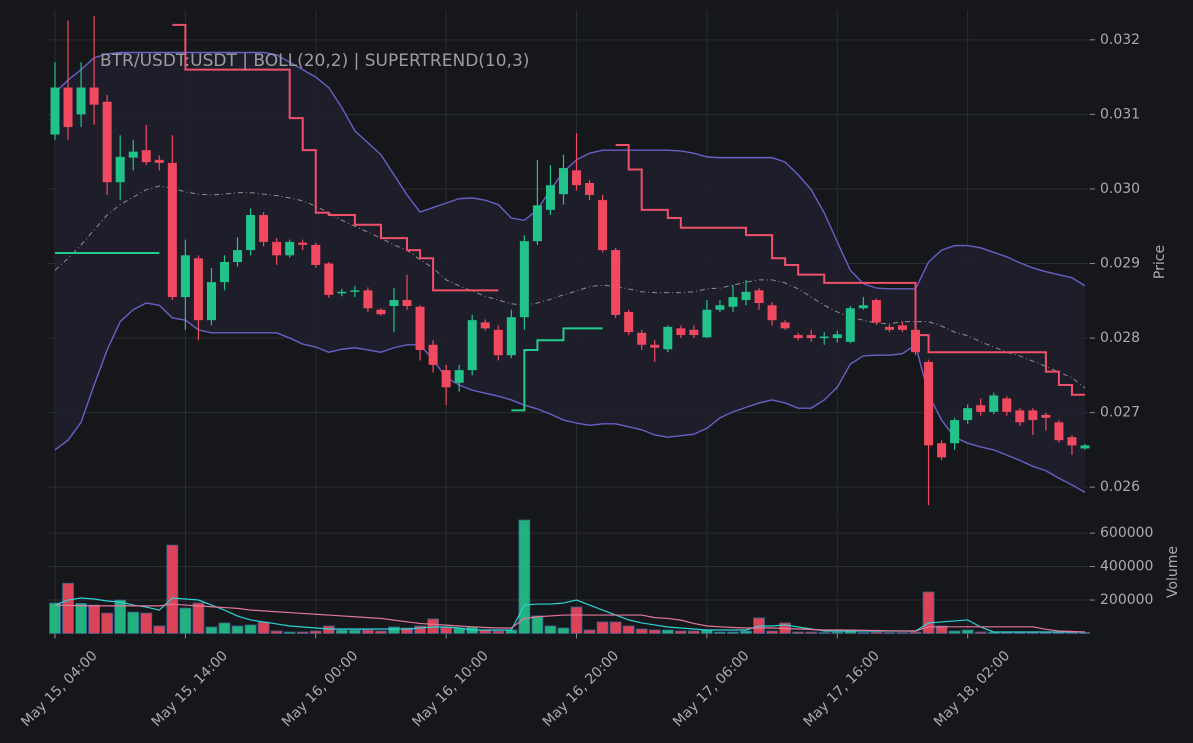  Describe the element at coordinates (1120, 338) in the screenshot. I see `y-tick-label: 0.028` at that location.